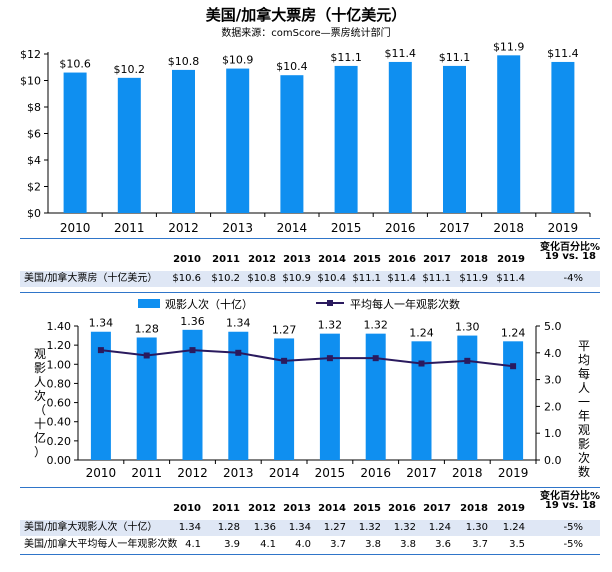 Image resolution: width=612 pixels, height=572 pixels. I want to click on bar-value-label: 1.30, so click(467, 327).